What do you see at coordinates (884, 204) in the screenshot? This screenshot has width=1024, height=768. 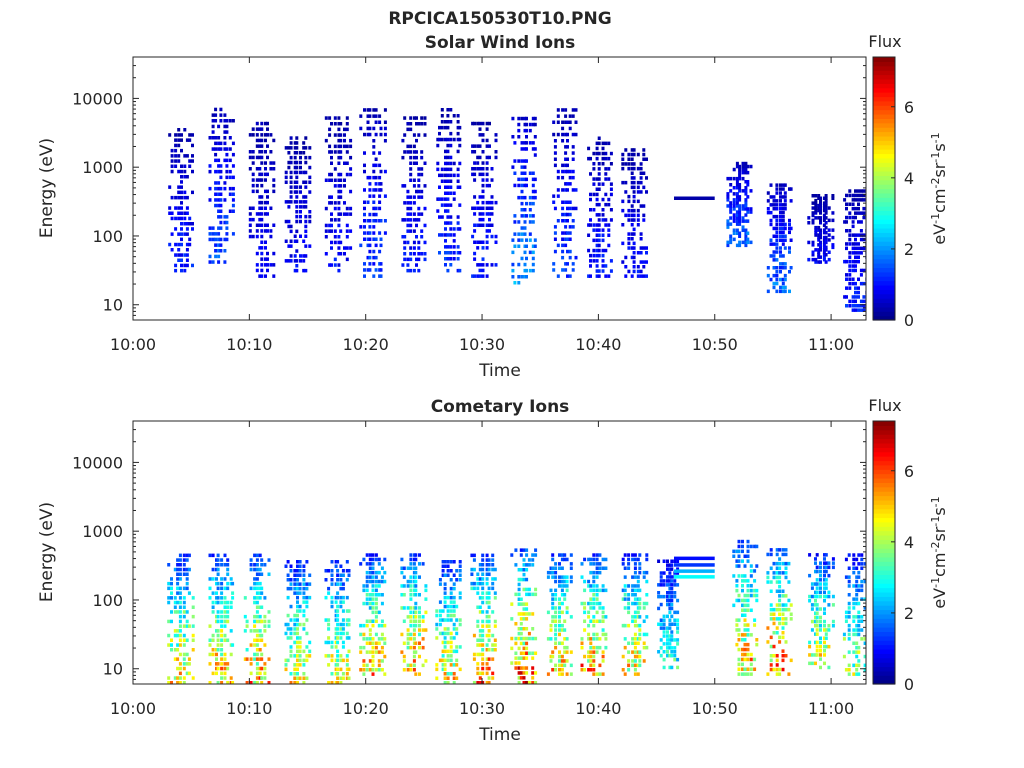 I see `colorbar-segment` at bounding box center [884, 204].